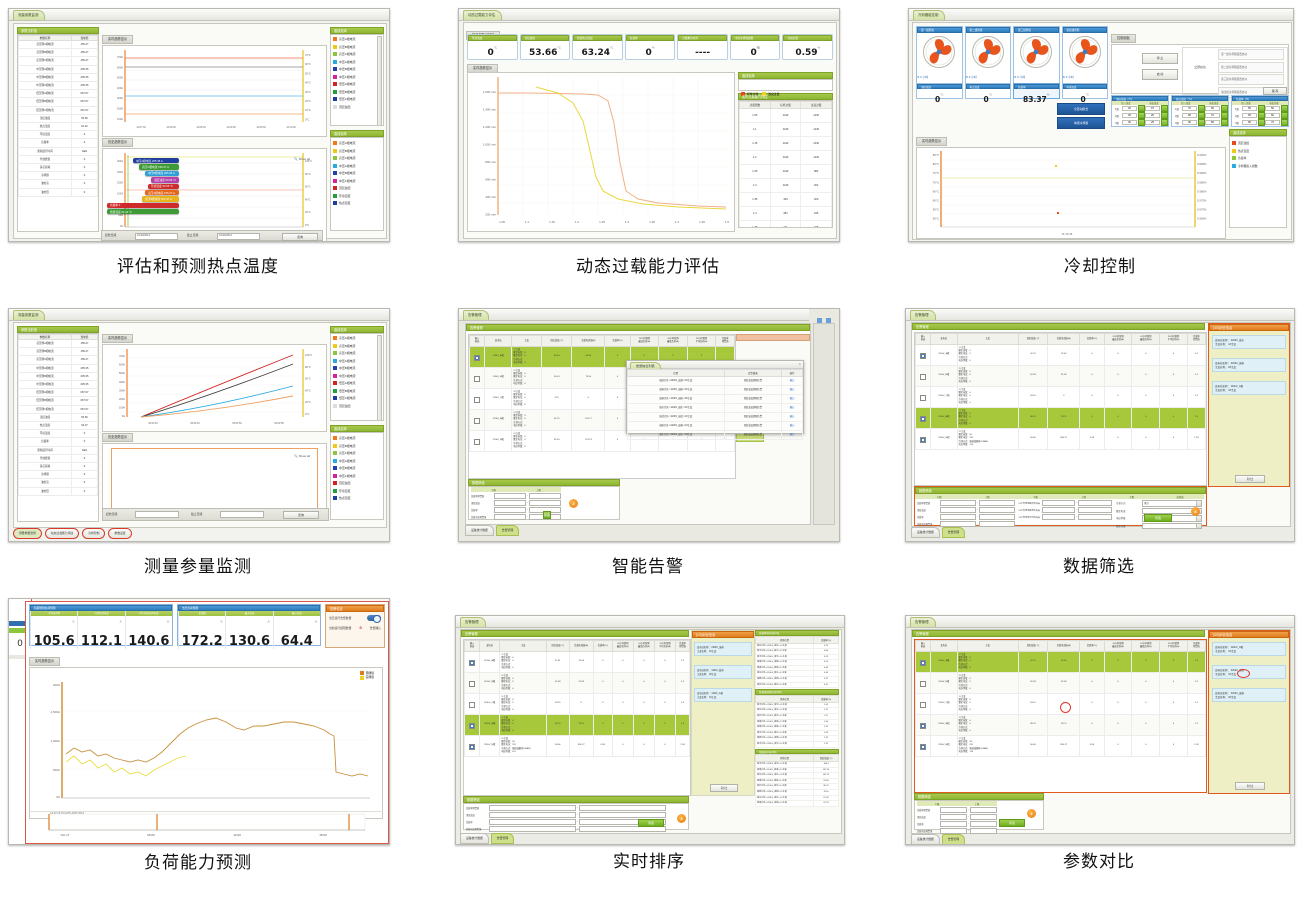  What do you see at coordinates (923, 339) in the screenshot?
I see `column-header: 输入 框选` at bounding box center [923, 339].